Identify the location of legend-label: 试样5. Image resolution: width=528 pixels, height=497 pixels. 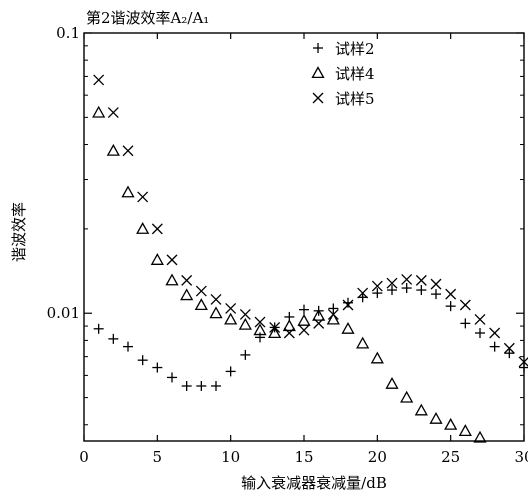
(355, 99).